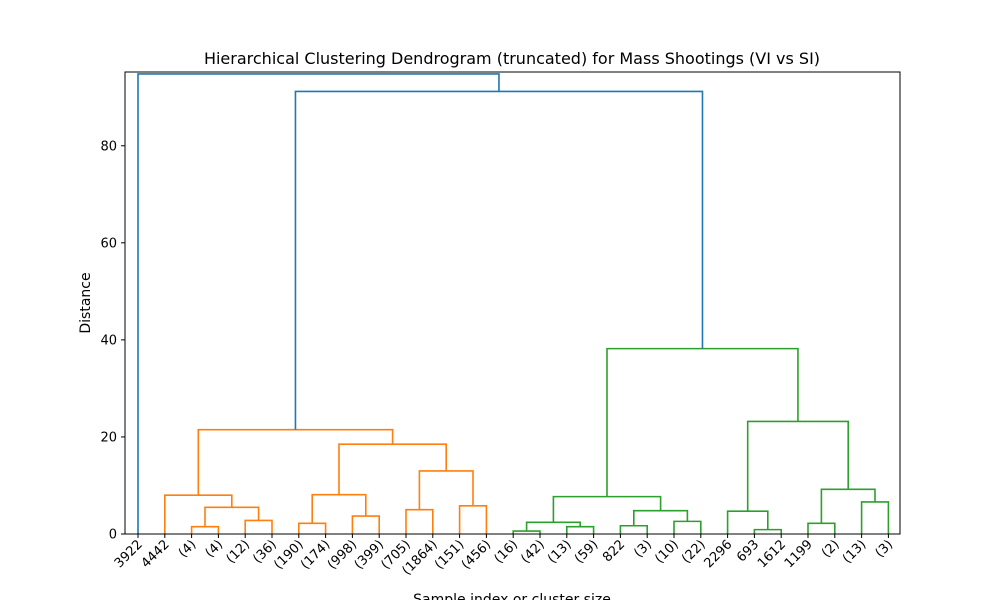 The image size is (1000, 605). What do you see at coordinates (86, 302) in the screenshot?
I see `y-axis-label: Distance` at bounding box center [86, 302].